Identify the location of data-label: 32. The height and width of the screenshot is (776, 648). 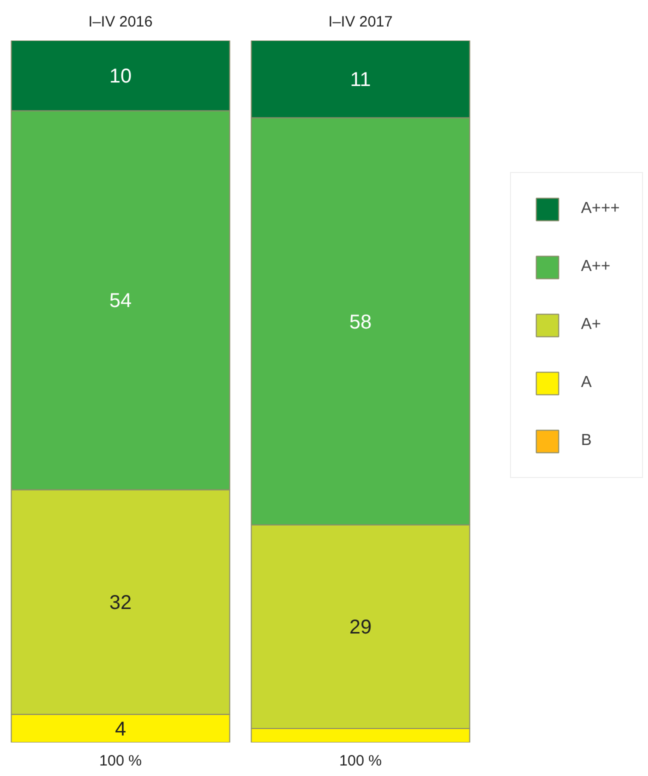
(120, 603).